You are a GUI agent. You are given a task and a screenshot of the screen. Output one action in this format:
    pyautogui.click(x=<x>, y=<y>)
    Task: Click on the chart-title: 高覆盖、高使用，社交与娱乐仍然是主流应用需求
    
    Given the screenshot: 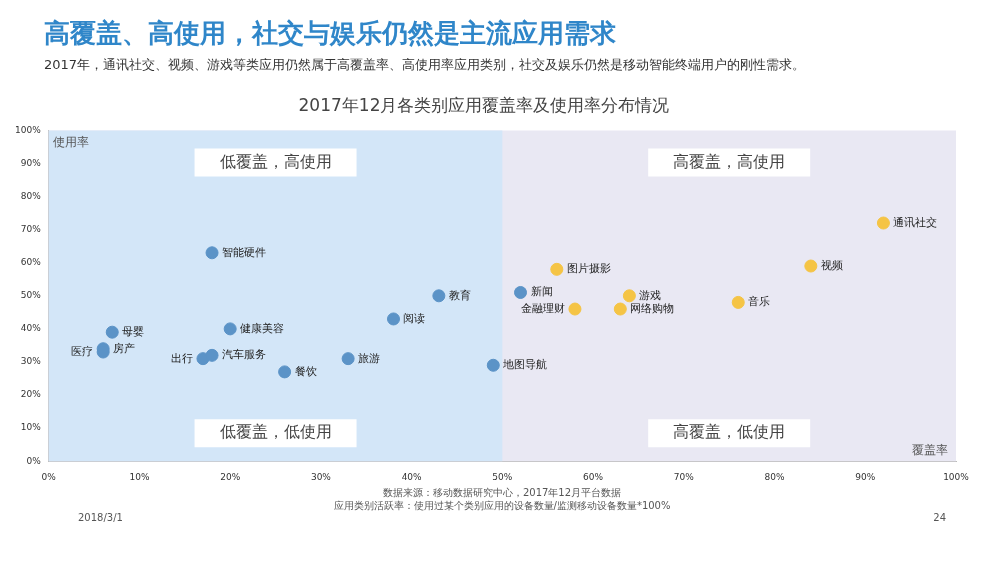 What is the action you would take?
    pyautogui.click(x=330, y=33)
    